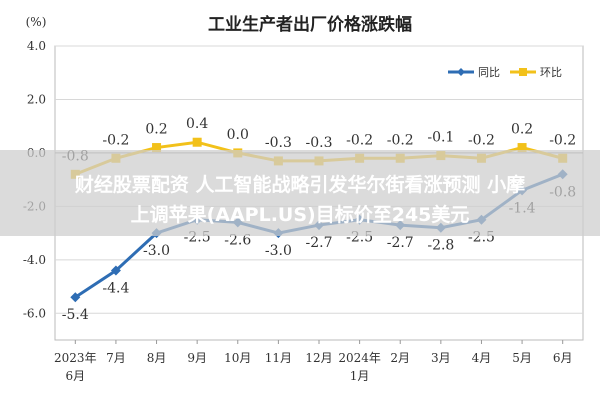 This screenshot has width=600, height=400. Describe the element at coordinates (563, 358) in the screenshot. I see `x-tick-label: 6月` at that location.